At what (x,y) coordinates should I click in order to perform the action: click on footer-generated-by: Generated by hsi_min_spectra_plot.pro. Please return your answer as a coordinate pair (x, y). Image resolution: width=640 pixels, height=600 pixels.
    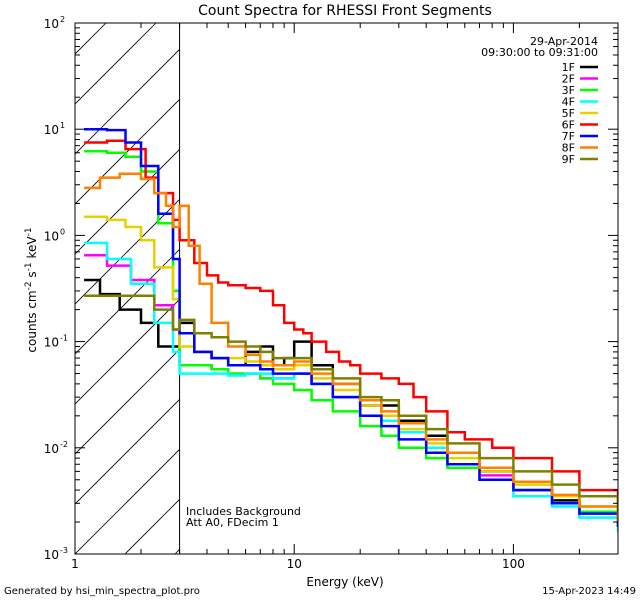
    Looking at the image, I should click on (102, 591).